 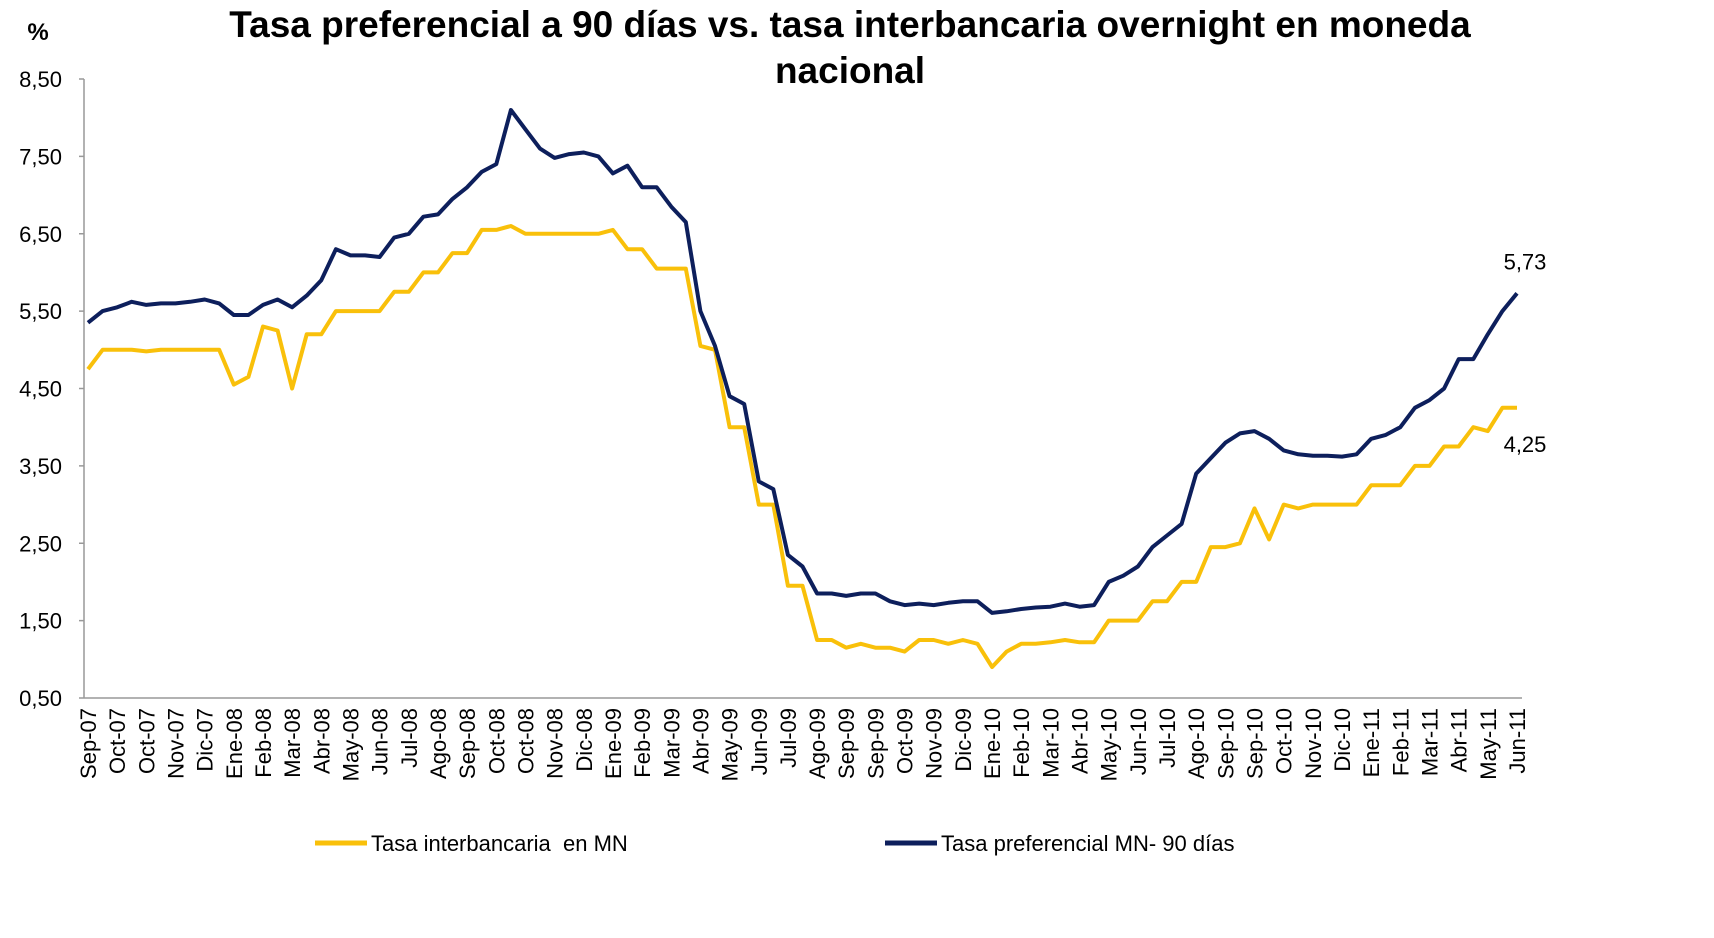 What do you see at coordinates (905, 741) in the screenshot?
I see `x-tick-label: Oct-09` at bounding box center [905, 741].